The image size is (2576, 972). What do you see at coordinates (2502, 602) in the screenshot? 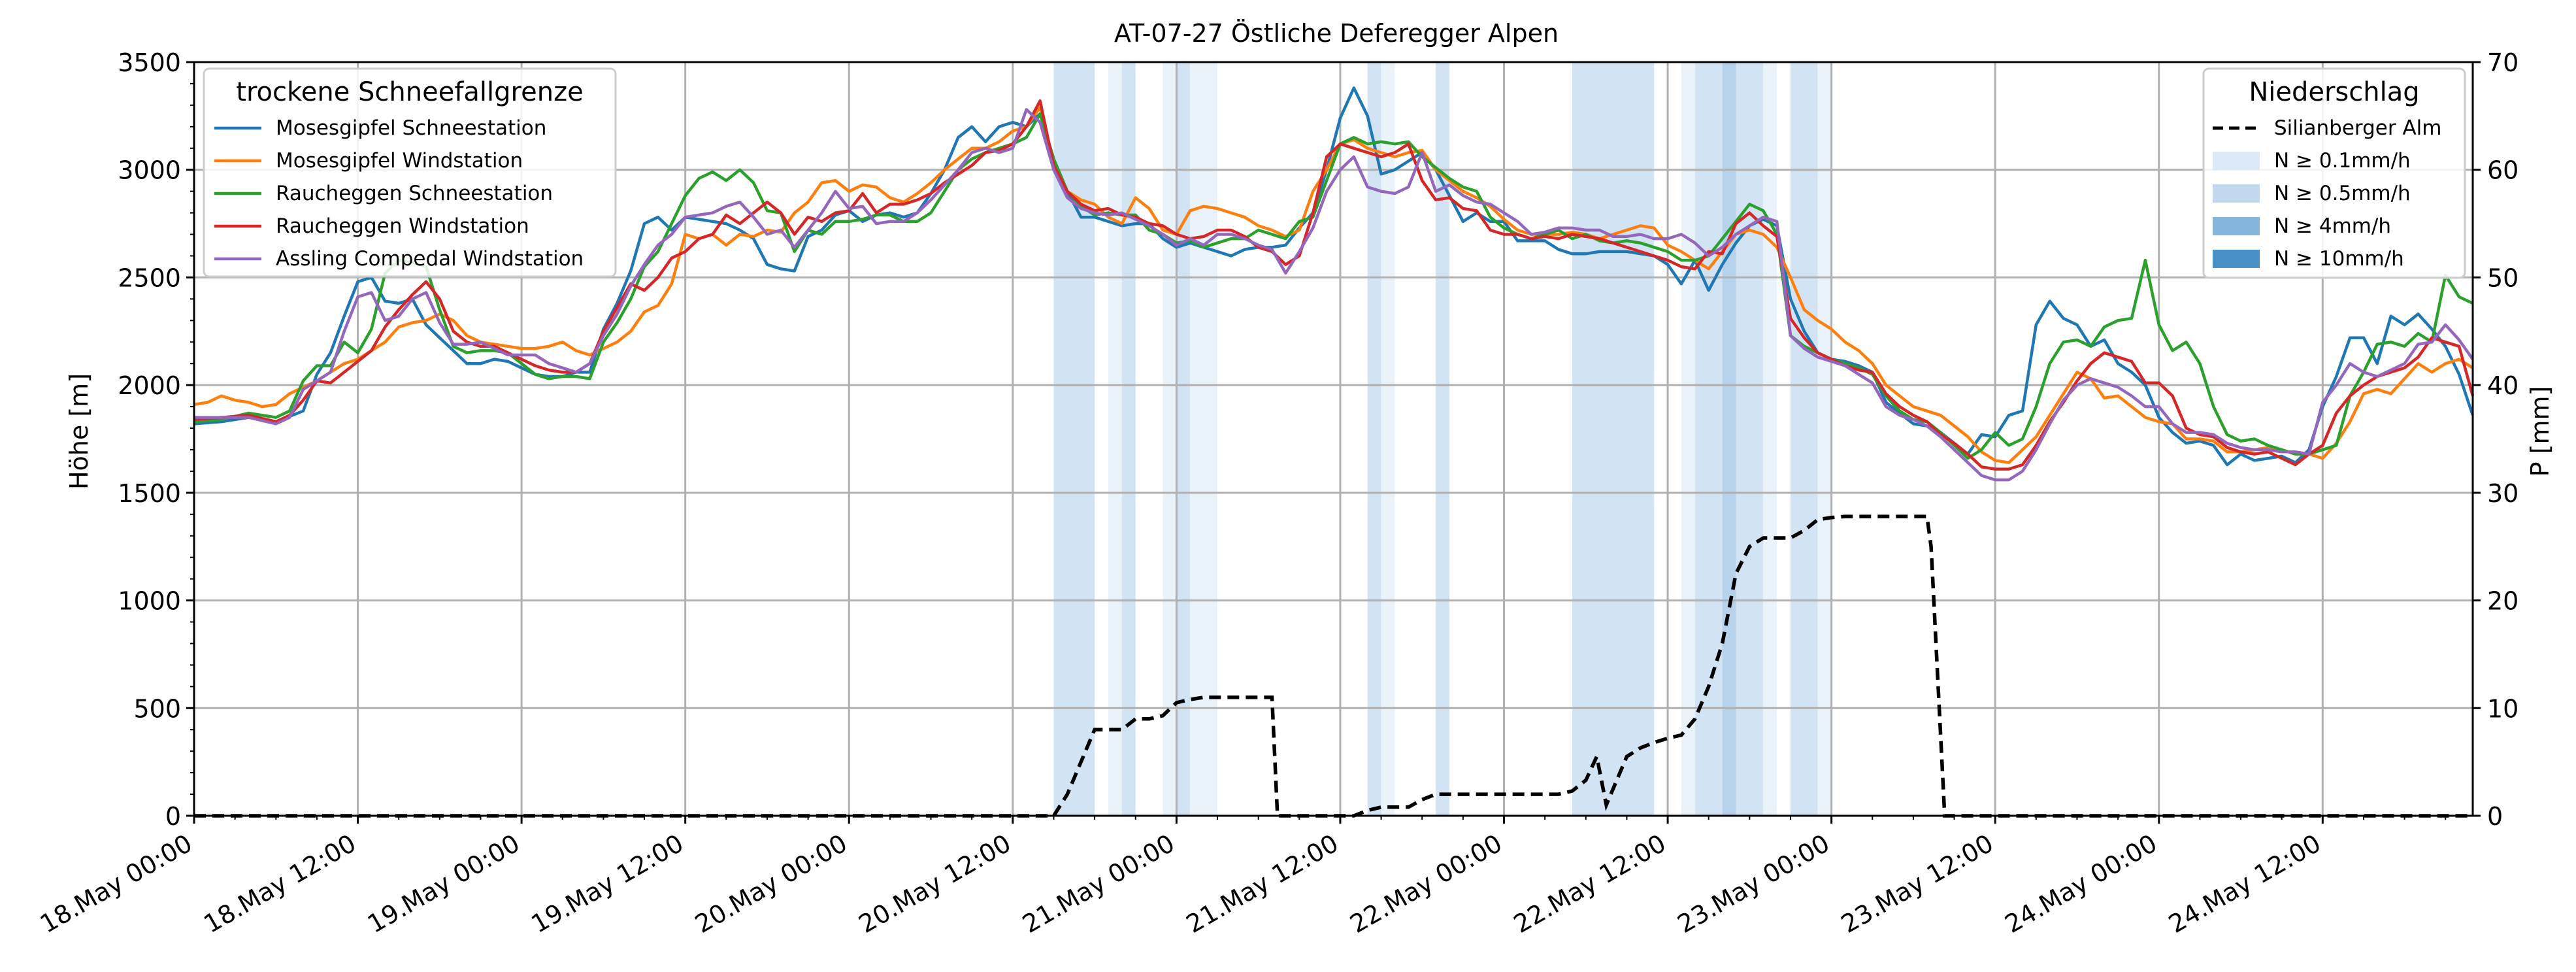
I see `y-tick-label-right: 20` at bounding box center [2502, 602].